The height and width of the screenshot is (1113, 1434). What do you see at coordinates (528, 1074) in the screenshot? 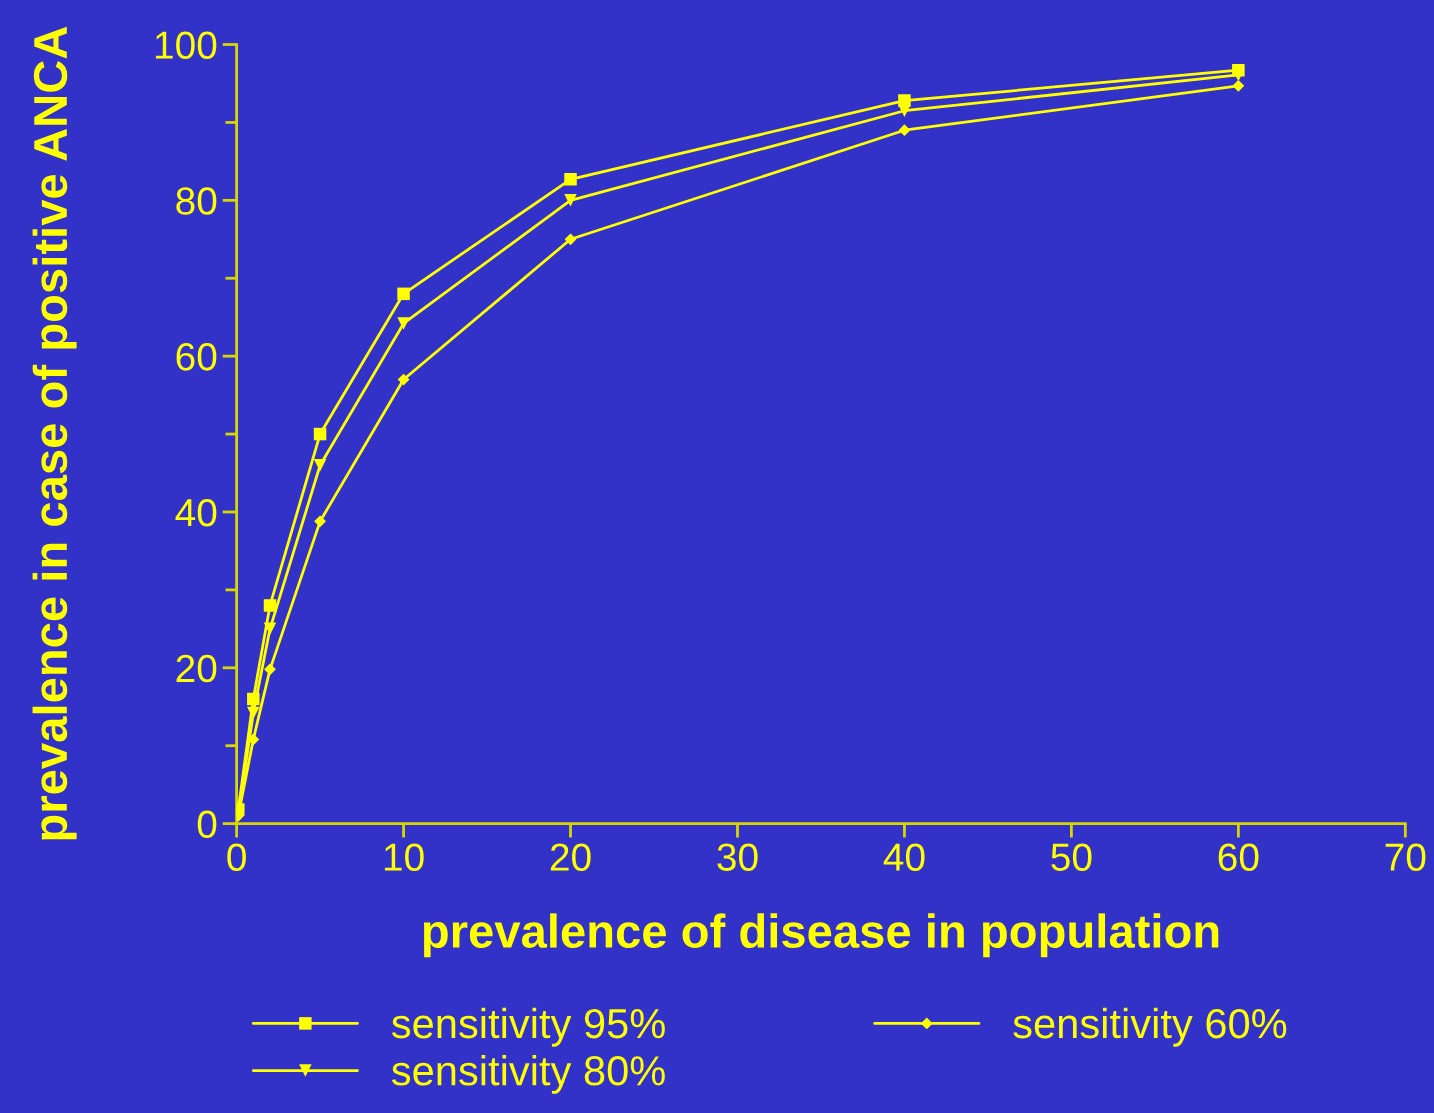
I see `legend-label: sensitivity 80%` at bounding box center [528, 1074].